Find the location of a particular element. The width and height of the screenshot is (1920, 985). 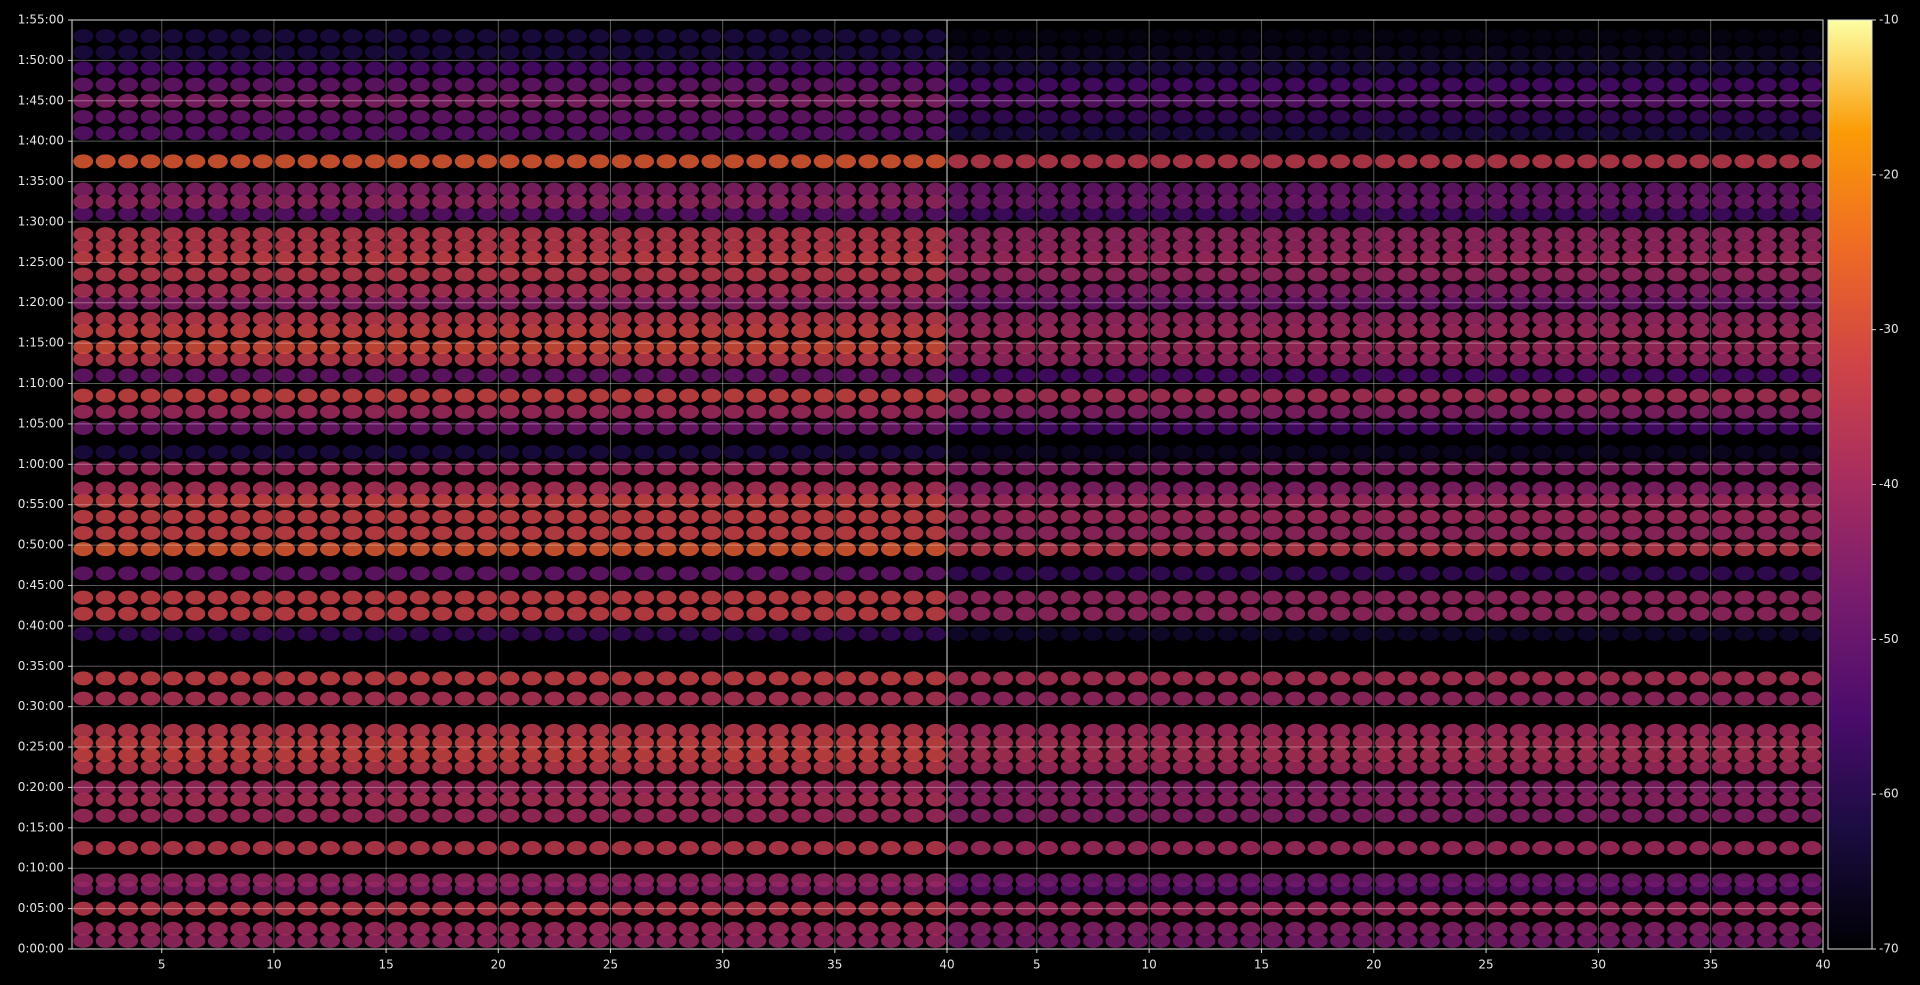

y-tick-label: 1:40:00 is located at coordinates (41, 141).